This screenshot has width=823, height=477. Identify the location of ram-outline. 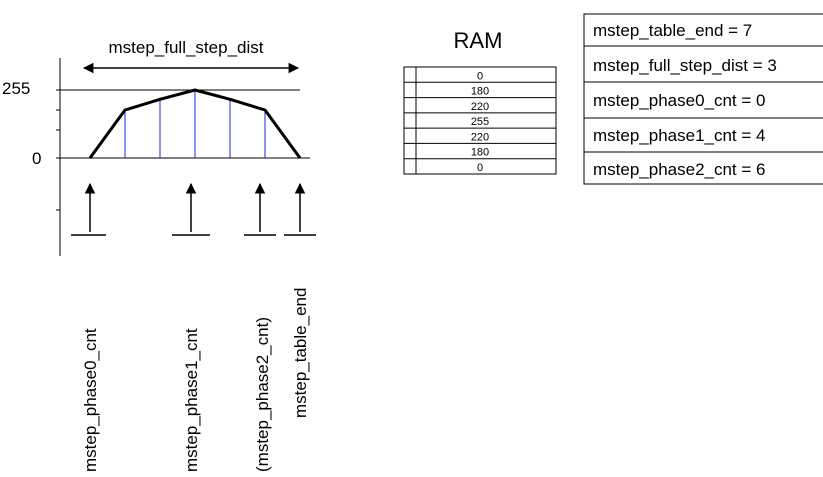
(480, 120).